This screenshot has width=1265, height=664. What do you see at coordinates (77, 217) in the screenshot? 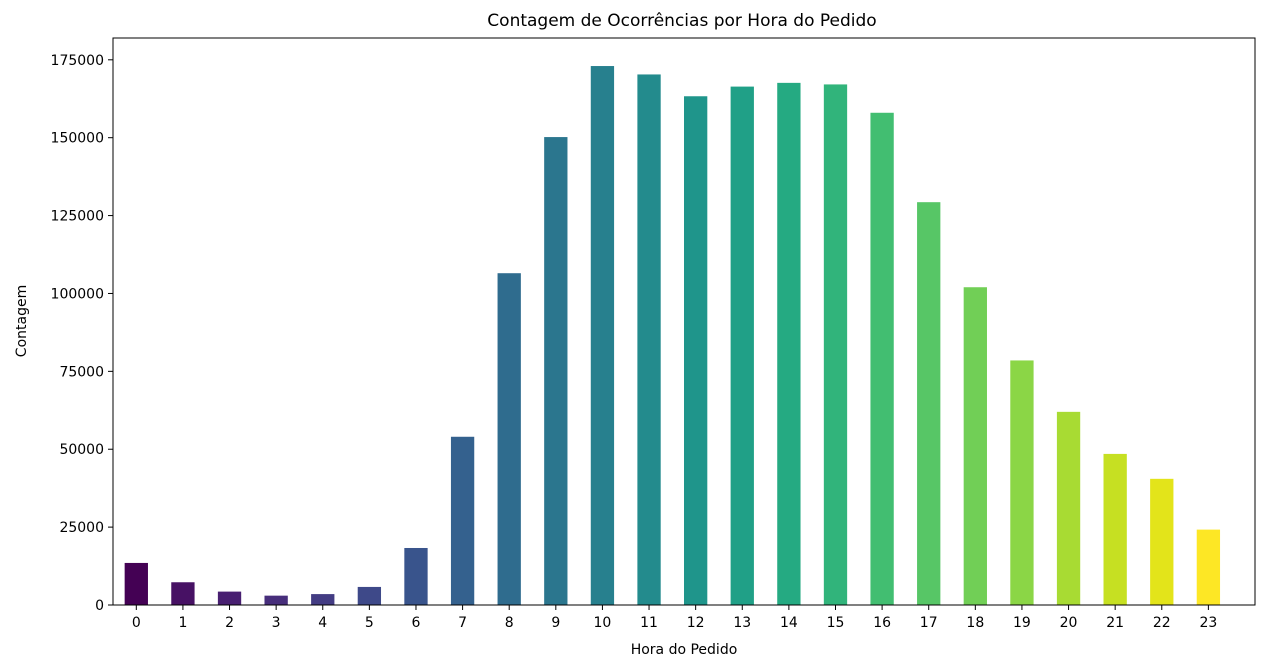
I see `y-tick-label: 125000` at bounding box center [77, 217].